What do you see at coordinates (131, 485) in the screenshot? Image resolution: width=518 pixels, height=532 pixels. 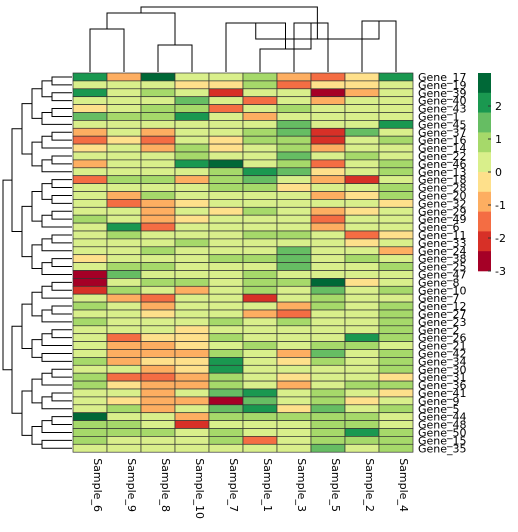 I see `column-label: Sample_9` at bounding box center [131, 485].